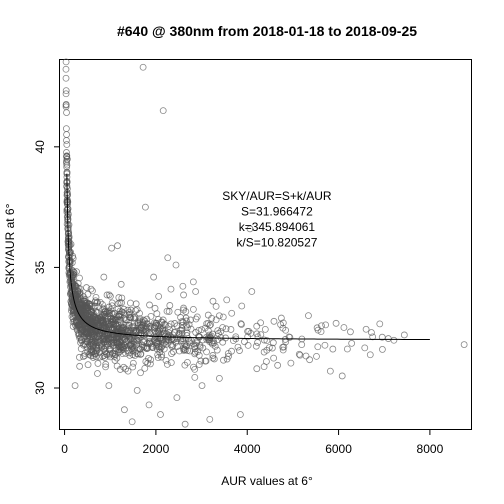 Image resolution: width=504 pixels, height=504 pixels. Describe the element at coordinates (430, 449) in the screenshot. I see `x-tick-label: 8000` at that location.